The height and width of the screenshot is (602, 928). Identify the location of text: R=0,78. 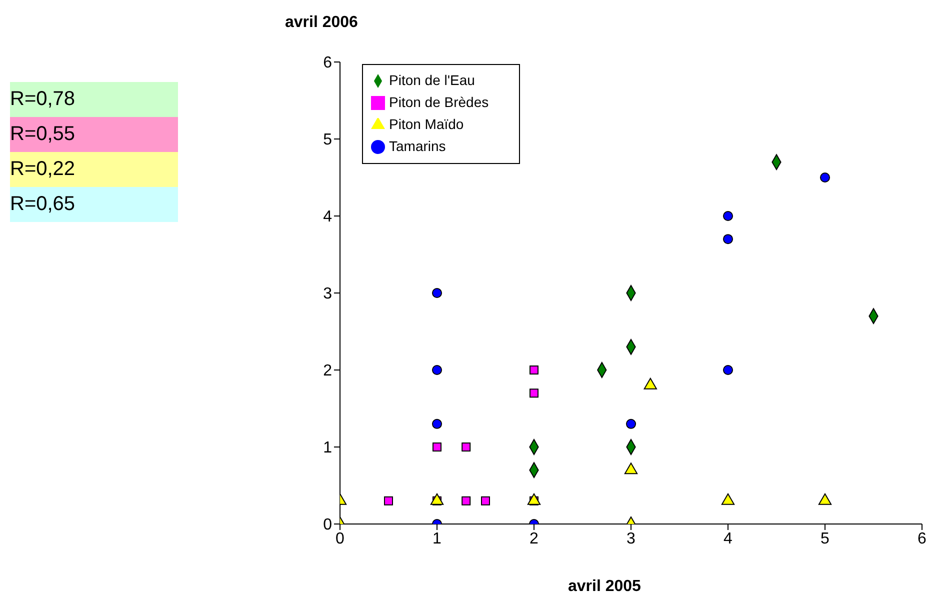
(94, 99).